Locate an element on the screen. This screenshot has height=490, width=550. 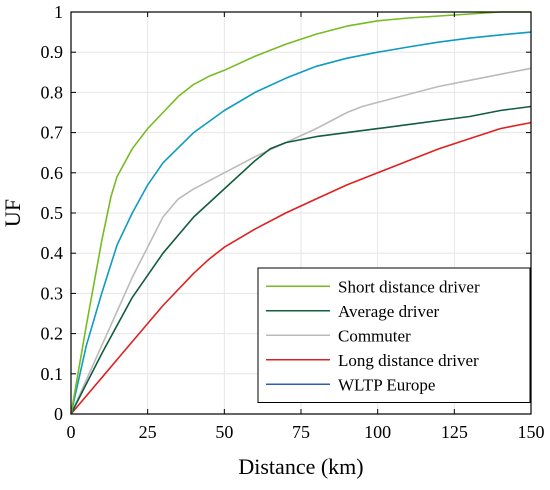
y-tick-label: 0.3 is located at coordinates (52, 293).